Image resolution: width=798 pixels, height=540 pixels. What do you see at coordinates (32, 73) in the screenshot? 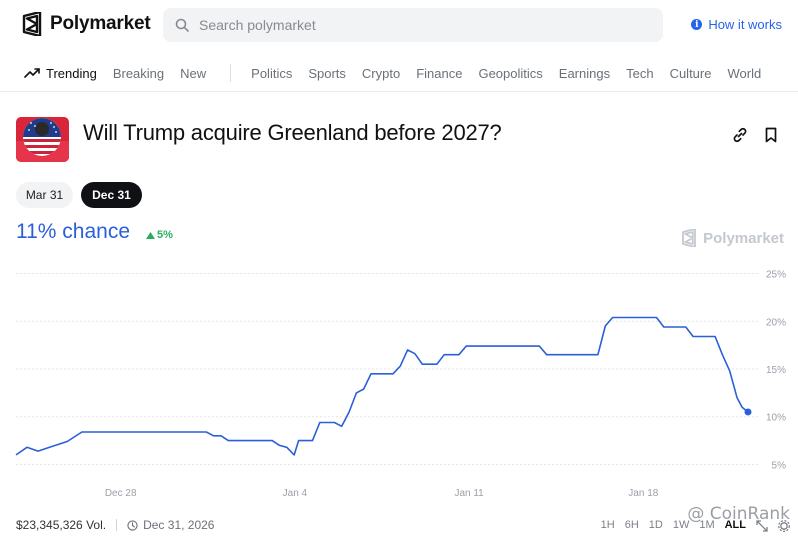
I see `trending-up-icon` at bounding box center [32, 73].